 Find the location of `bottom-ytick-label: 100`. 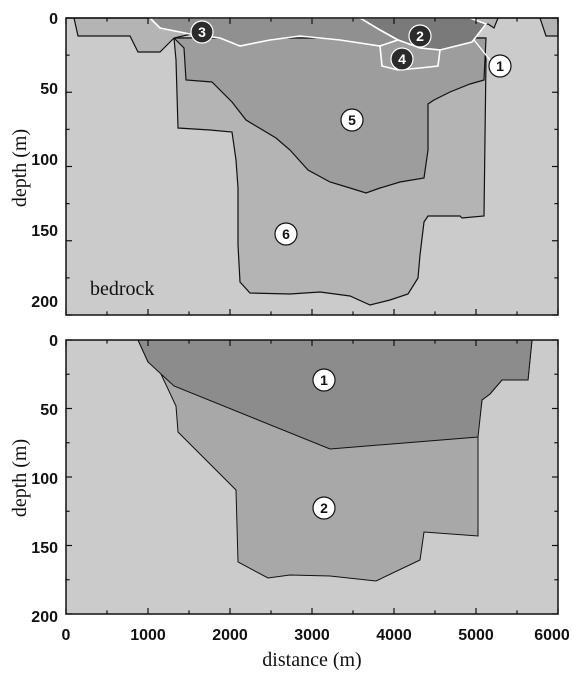

bottom-ytick-label: 100 is located at coordinates (44, 479).